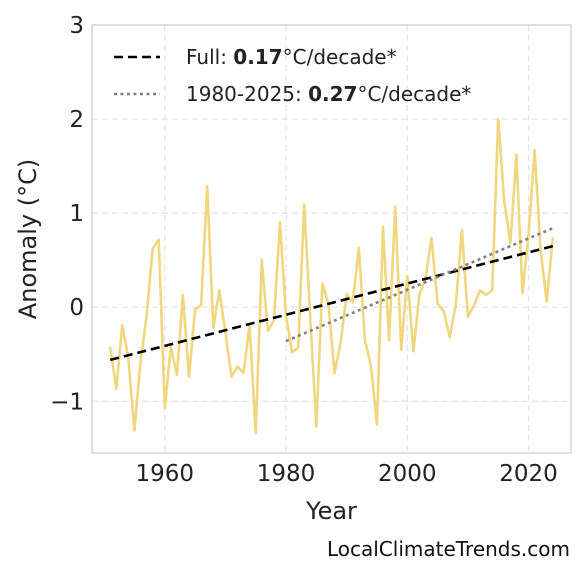 This screenshot has height=578, width=585. What do you see at coordinates (286, 474) in the screenshot?
I see `x-tick-label: 1980` at bounding box center [286, 474].